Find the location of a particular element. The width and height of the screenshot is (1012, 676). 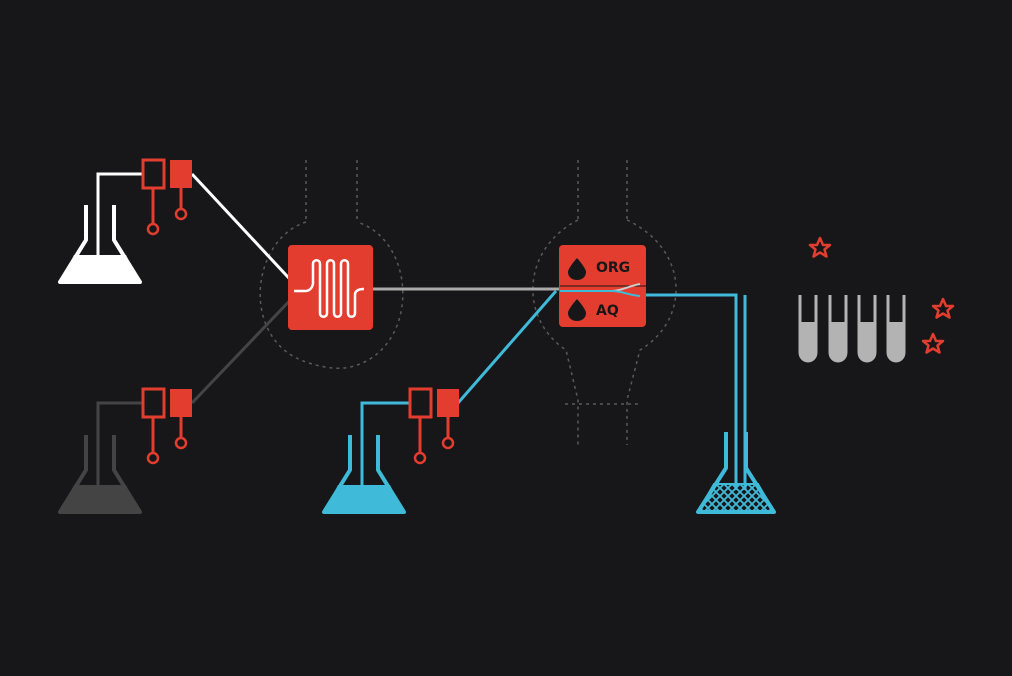

dashed-reactor-outline is located at coordinates (331, 264).